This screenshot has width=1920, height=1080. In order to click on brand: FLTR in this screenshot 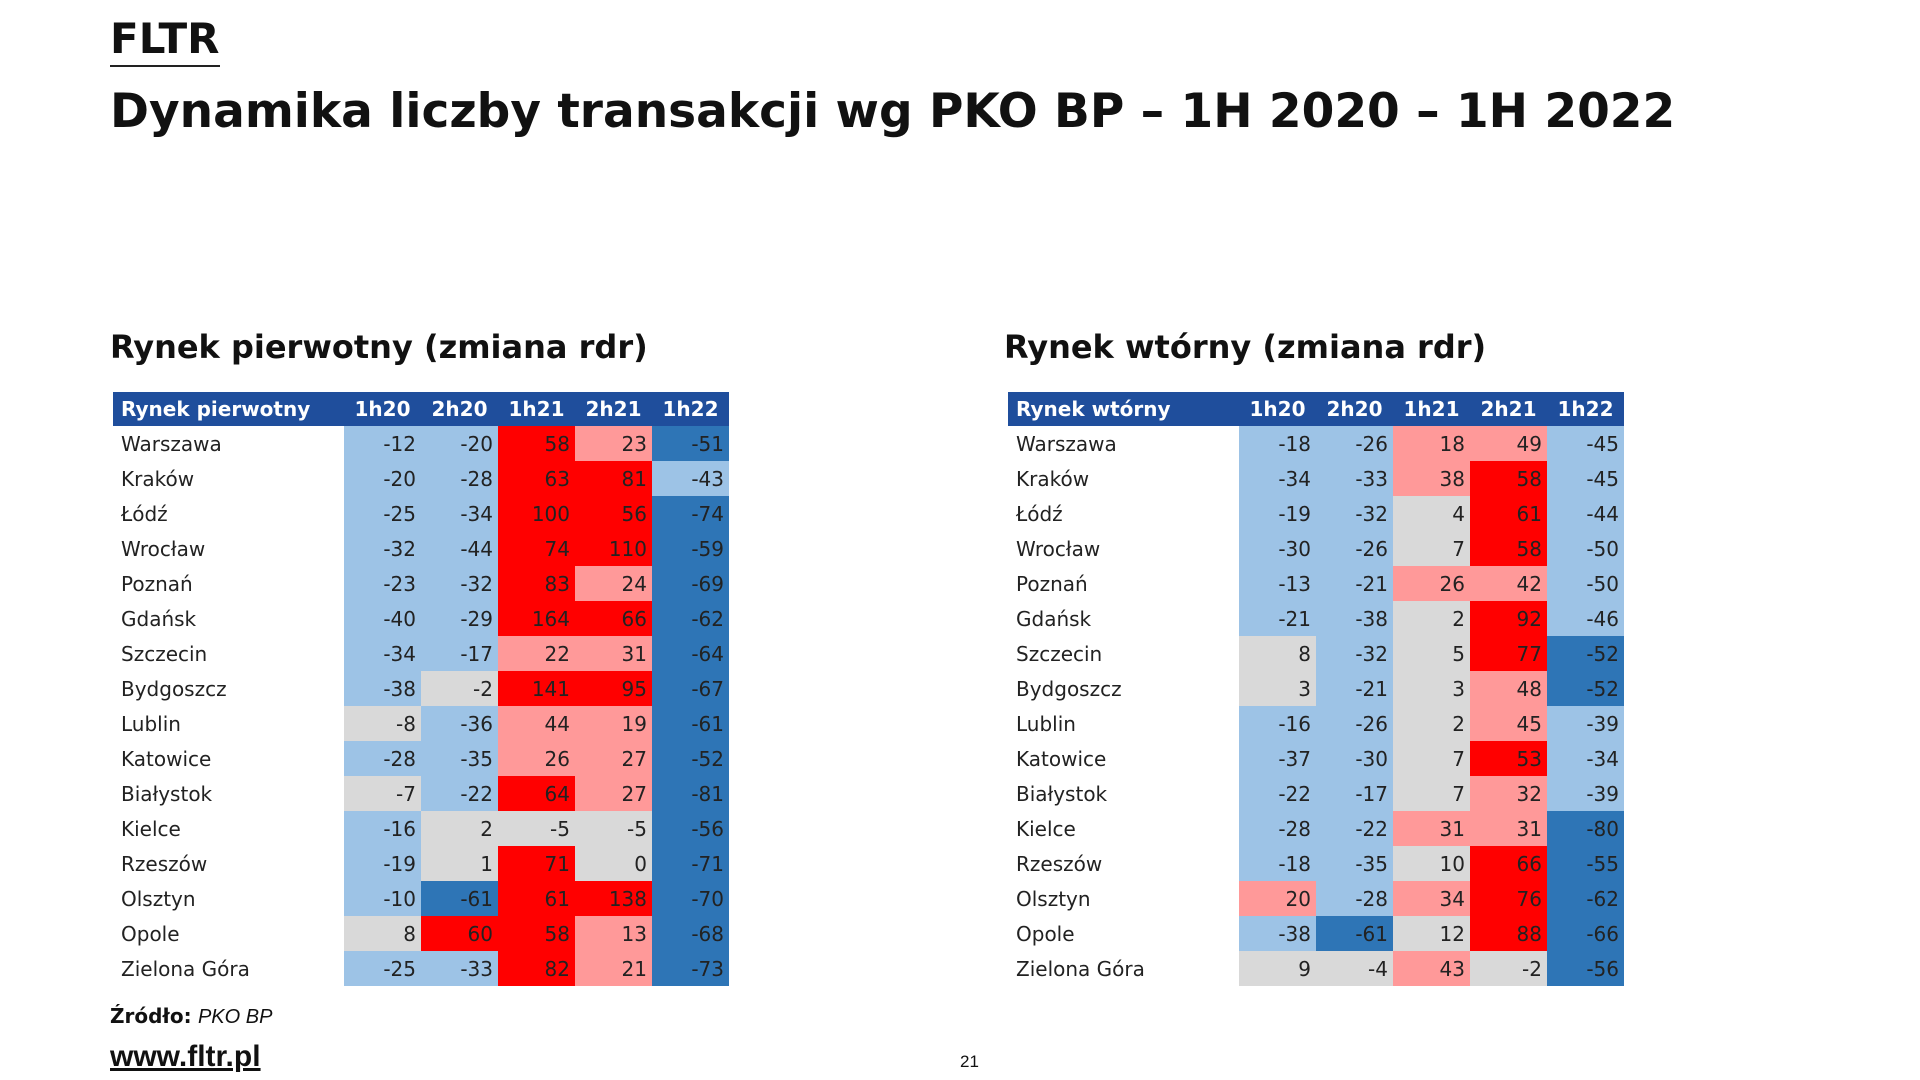, I will do `click(165, 40)`.